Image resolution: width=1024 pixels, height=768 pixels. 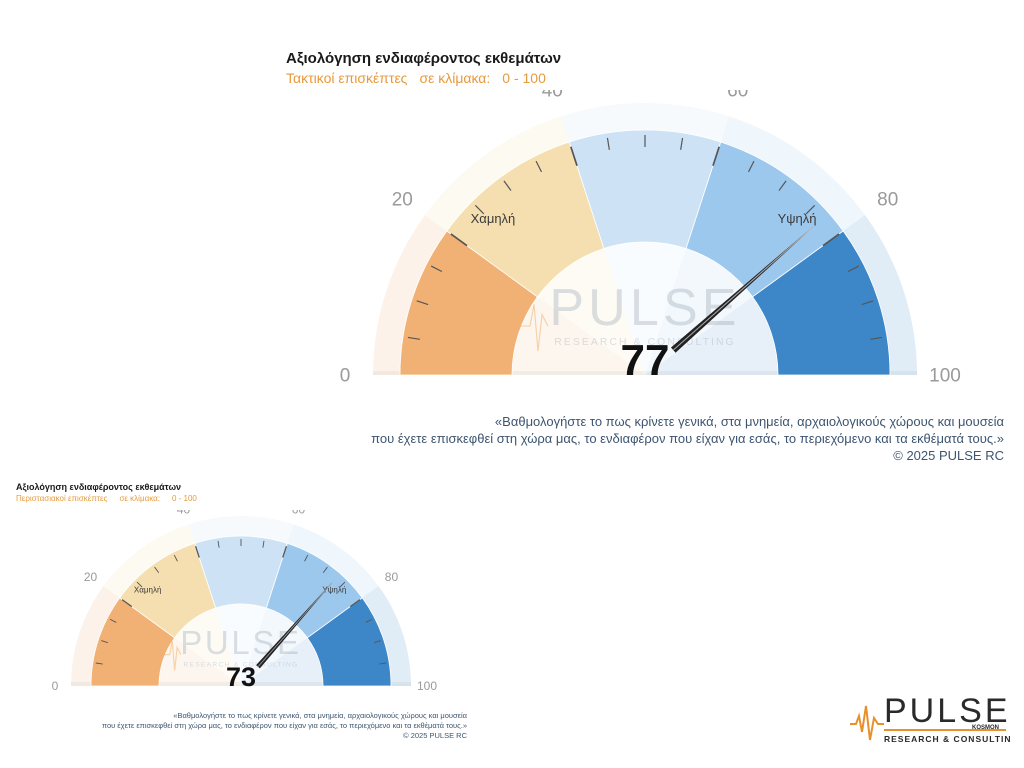 I want to click on logo-tagline: RESEARCH & CONSULTING, so click(x=947, y=739).